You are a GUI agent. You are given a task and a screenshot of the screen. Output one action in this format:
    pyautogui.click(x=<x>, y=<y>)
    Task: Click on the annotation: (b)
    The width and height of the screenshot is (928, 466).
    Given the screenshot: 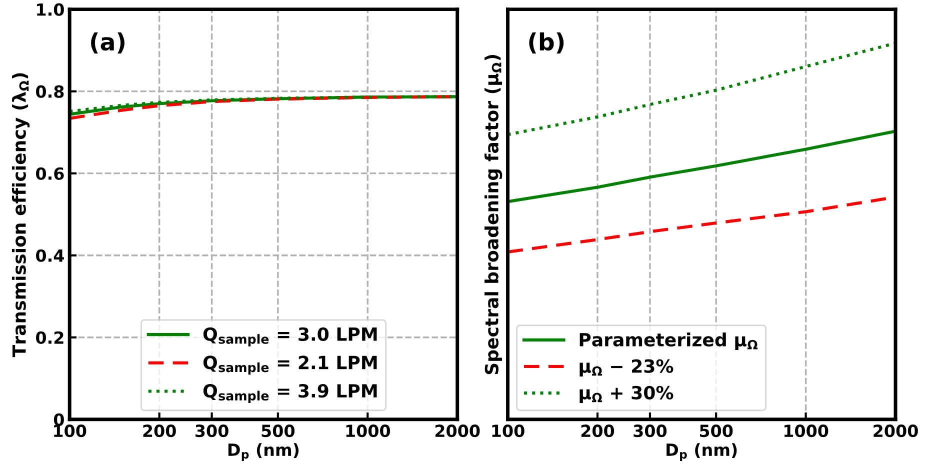 What is the action you would take?
    pyautogui.click(x=546, y=43)
    